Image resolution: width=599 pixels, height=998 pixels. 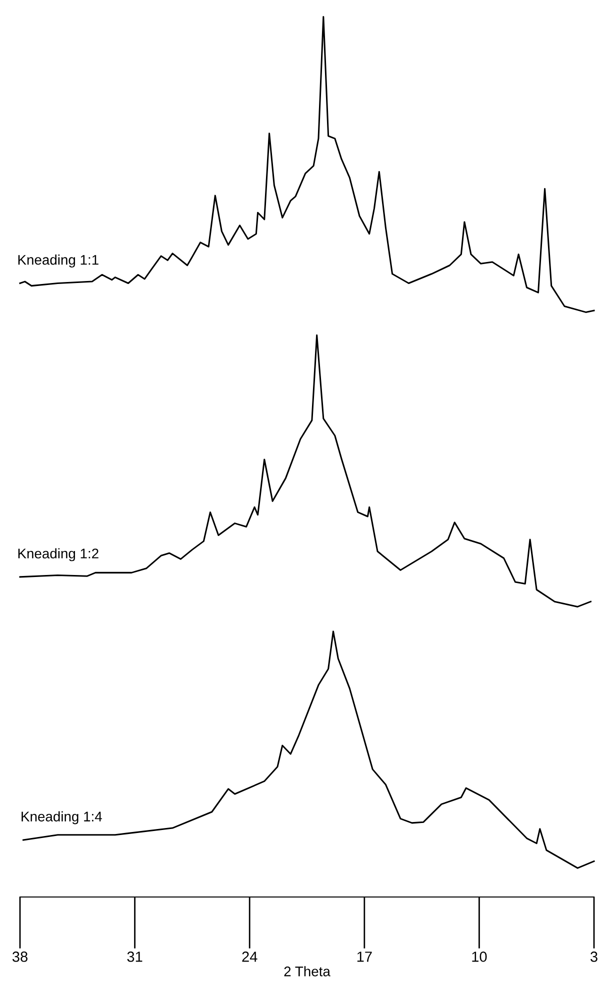 I want to click on series-label: Kneading 1:1, so click(x=58, y=261).